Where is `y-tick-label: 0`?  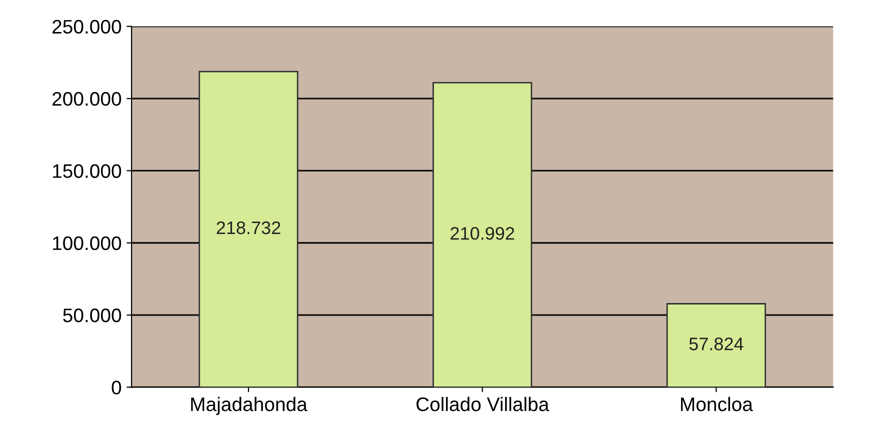 y-tick-label: 0 is located at coordinates (117, 387).